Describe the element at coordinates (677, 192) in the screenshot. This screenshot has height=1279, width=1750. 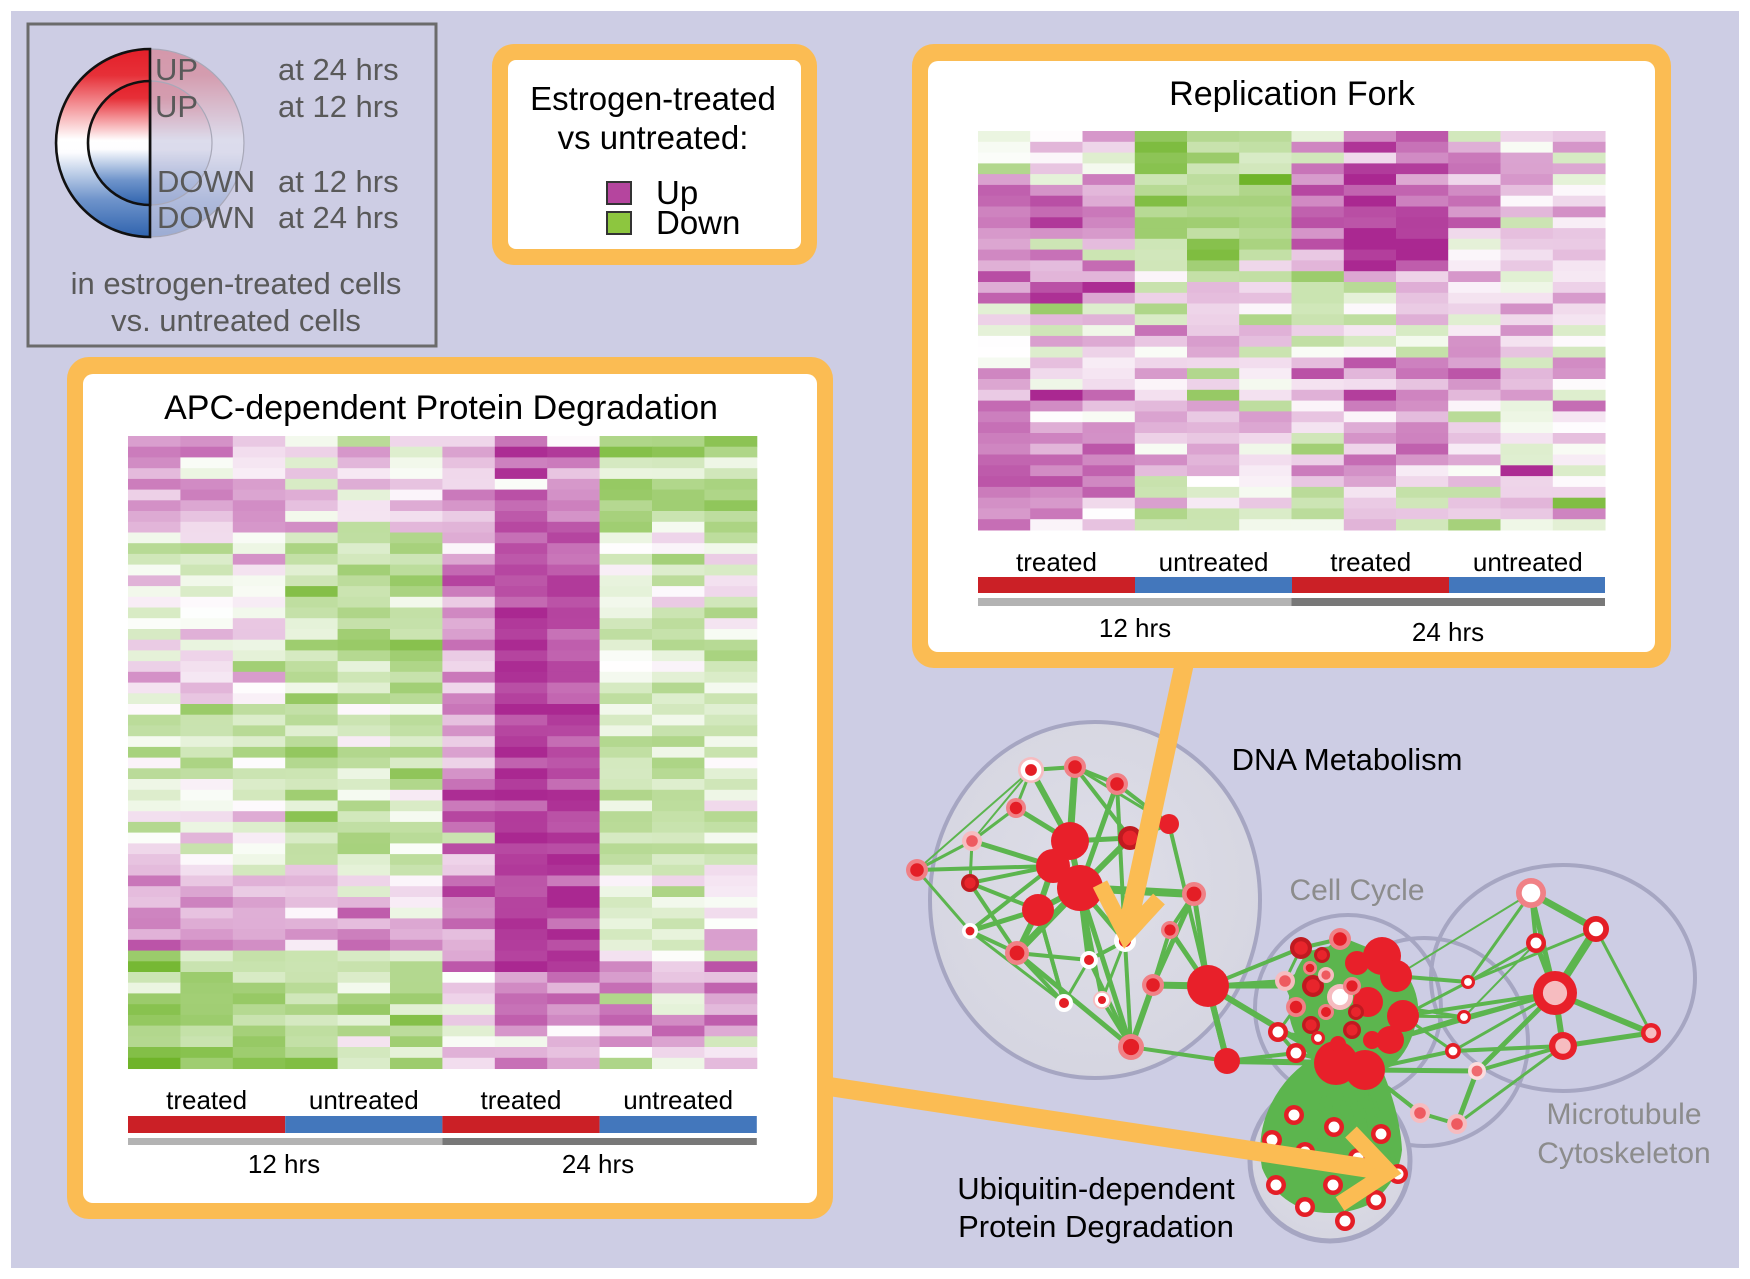
I see `svg-text: Up` at that location.